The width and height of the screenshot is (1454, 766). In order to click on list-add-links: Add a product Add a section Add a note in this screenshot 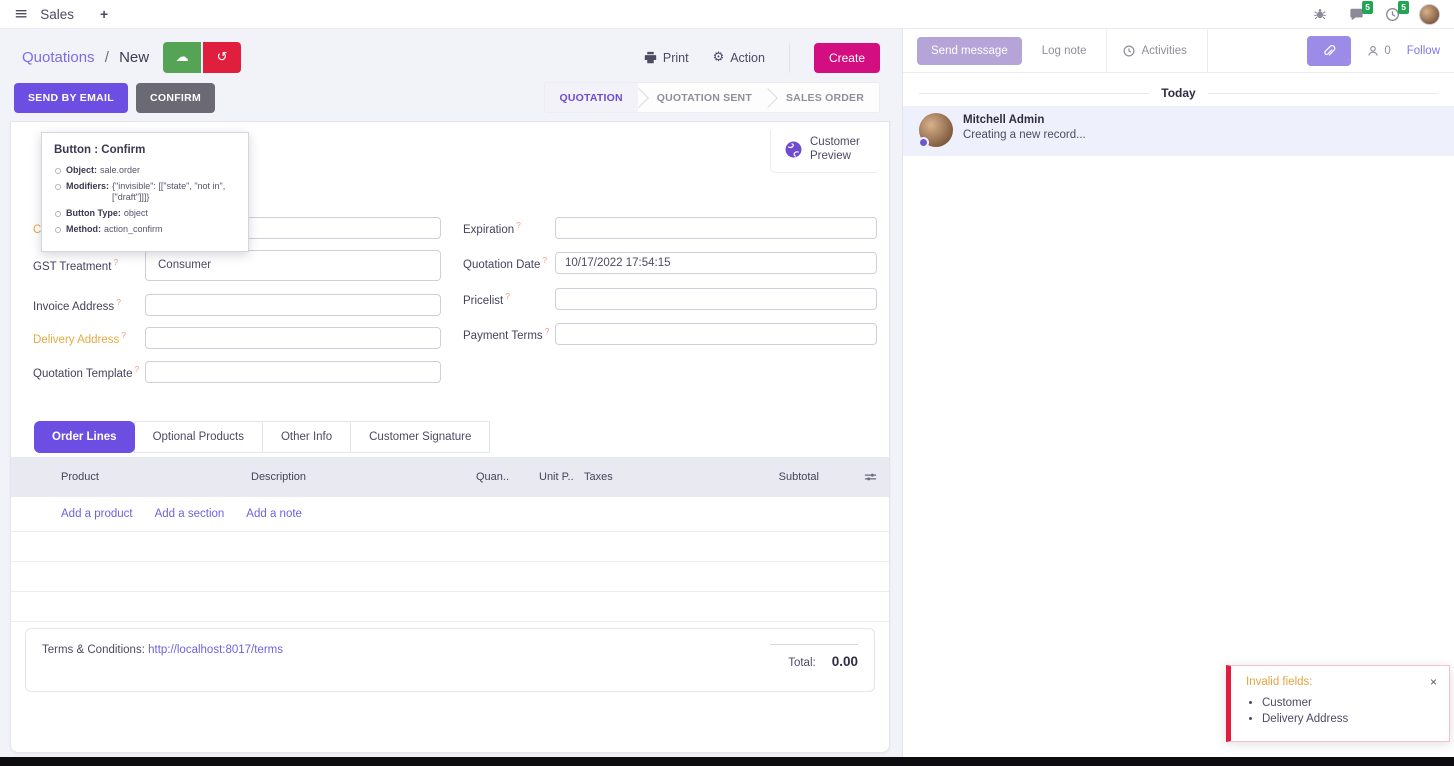, I will do `click(450, 514)`.